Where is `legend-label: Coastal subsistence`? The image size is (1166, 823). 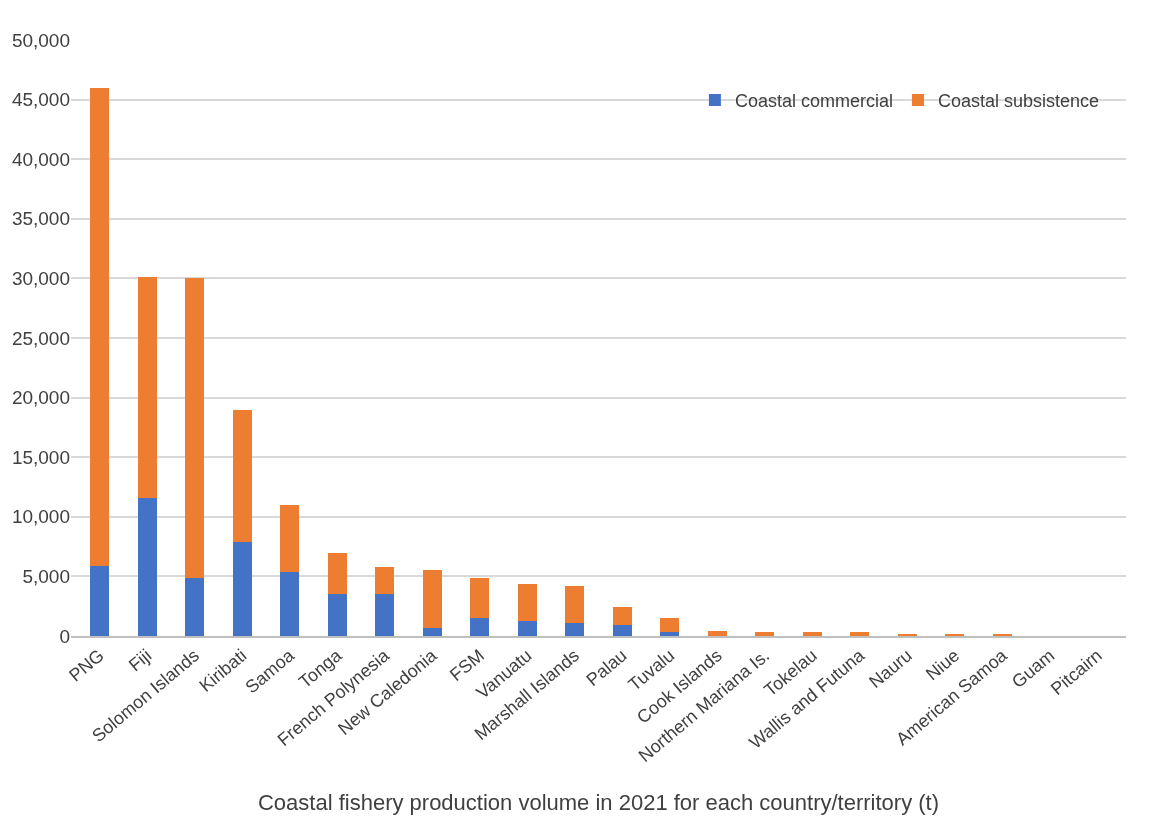
legend-label: Coastal subsistence is located at coordinates (1018, 100).